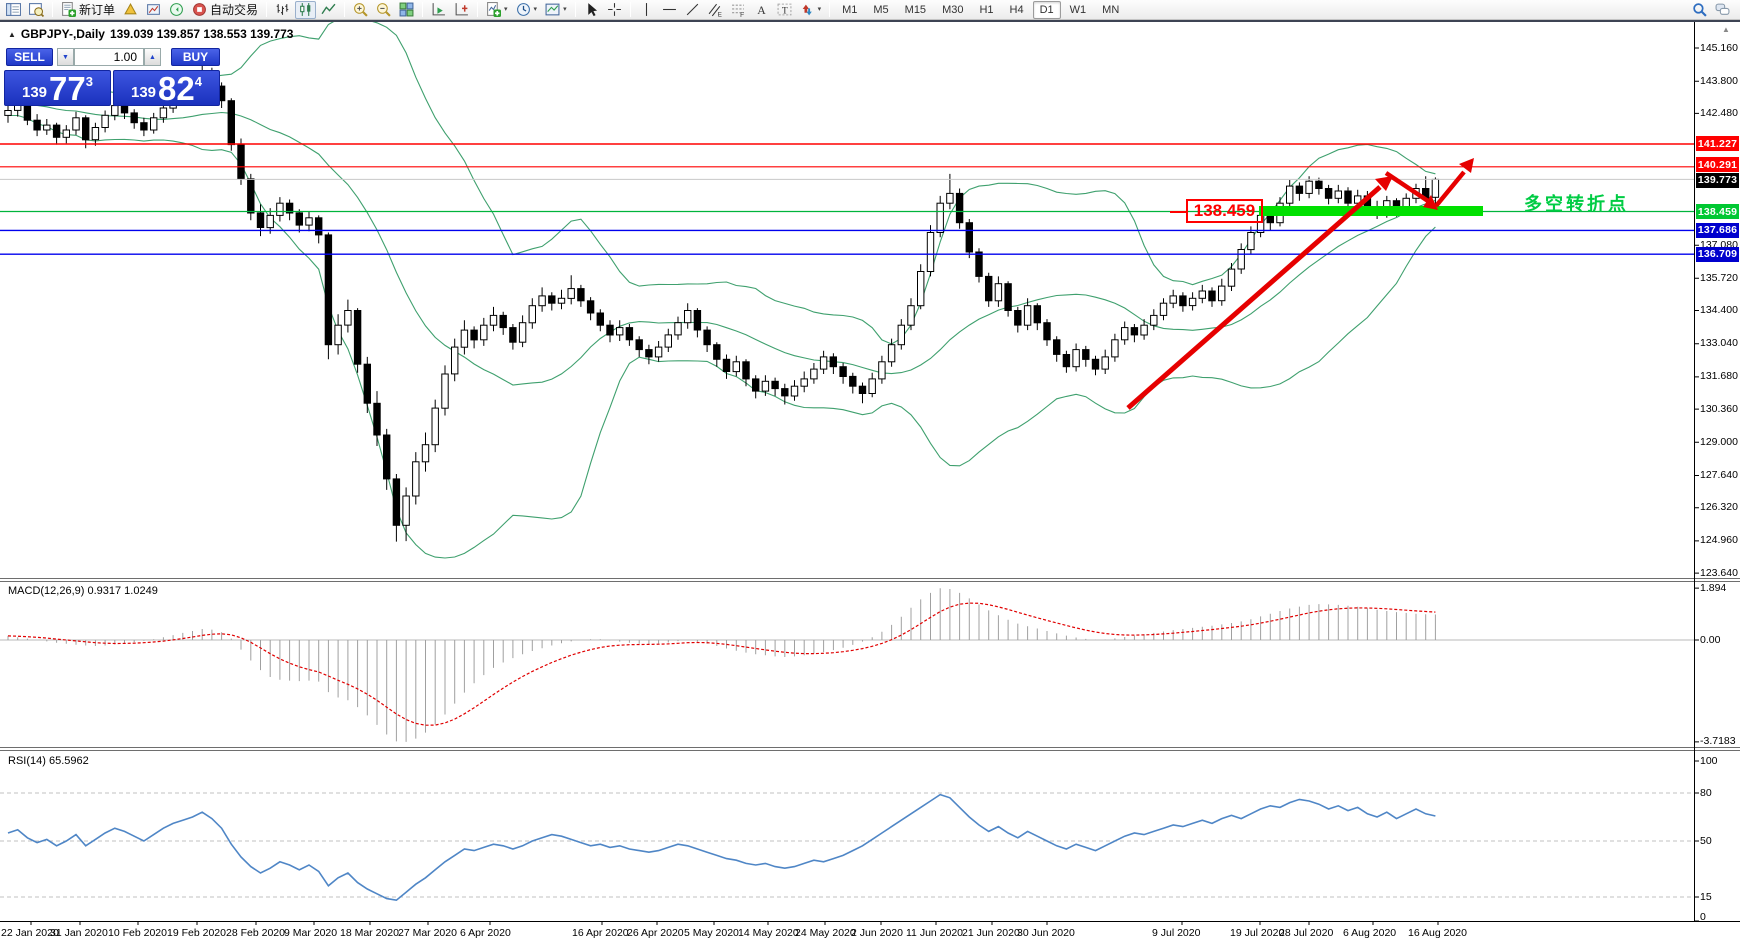  I want to click on auto-scroll-button, so click(438, 10).